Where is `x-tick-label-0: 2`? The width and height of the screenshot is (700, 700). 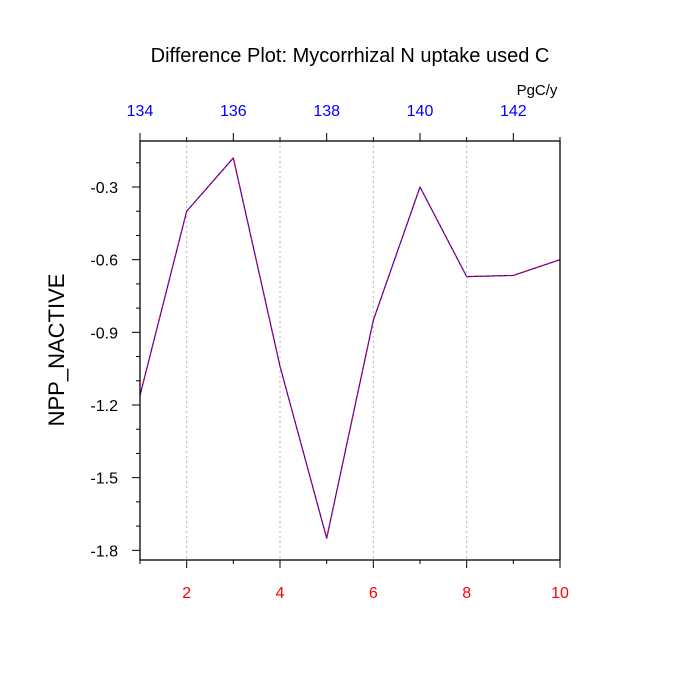 x-tick-label-0: 2 is located at coordinates (186, 593).